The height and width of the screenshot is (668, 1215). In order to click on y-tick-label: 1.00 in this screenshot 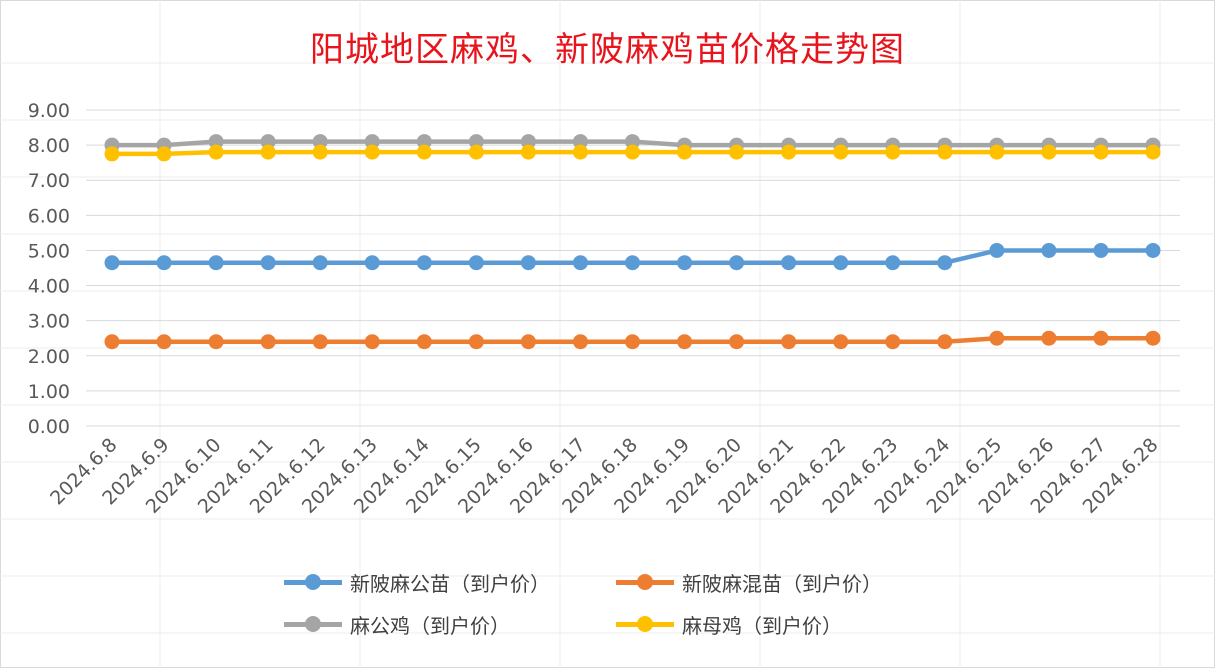, I will do `click(49, 392)`.